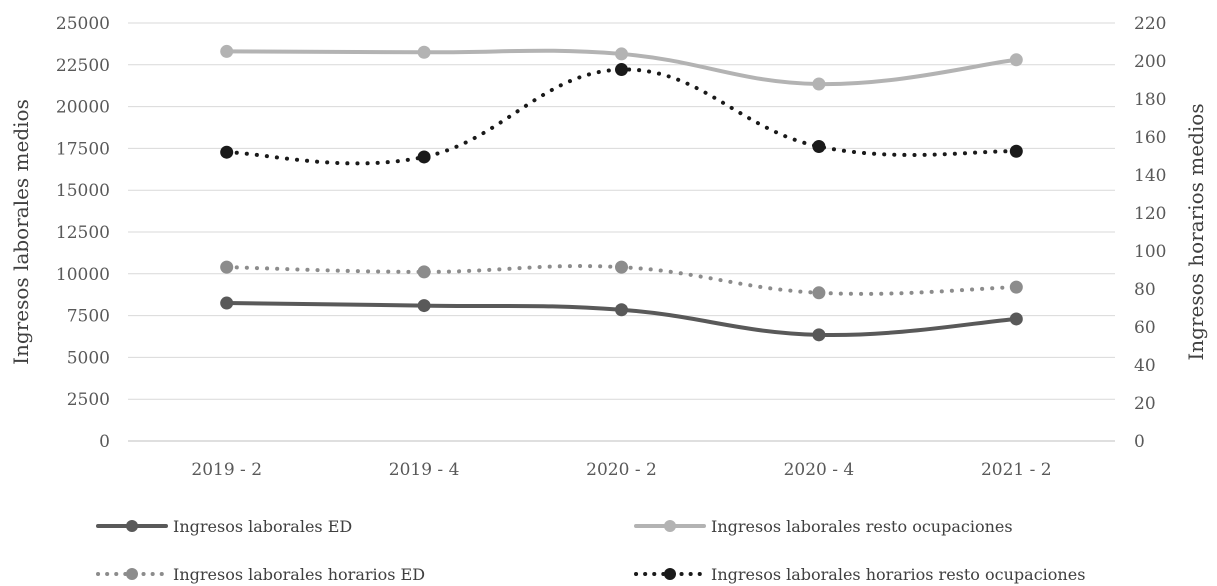 The height and width of the screenshot is (586, 1217). What do you see at coordinates (88, 358) in the screenshot?
I see `left-tick-label: 5000` at bounding box center [88, 358].